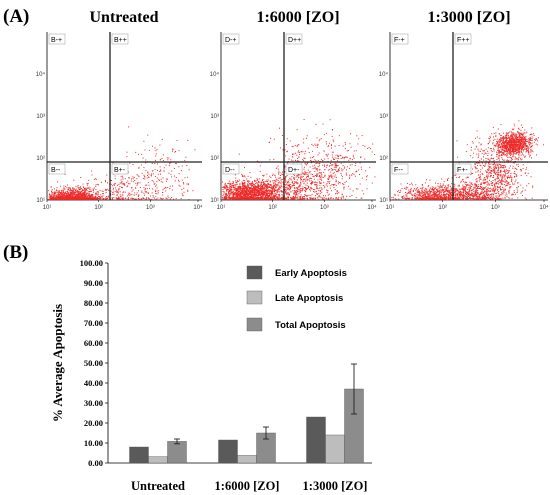 The width and height of the screenshot is (550, 495). Describe the element at coordinates (122, 163) in the screenshot. I see `flow-dots` at that location.